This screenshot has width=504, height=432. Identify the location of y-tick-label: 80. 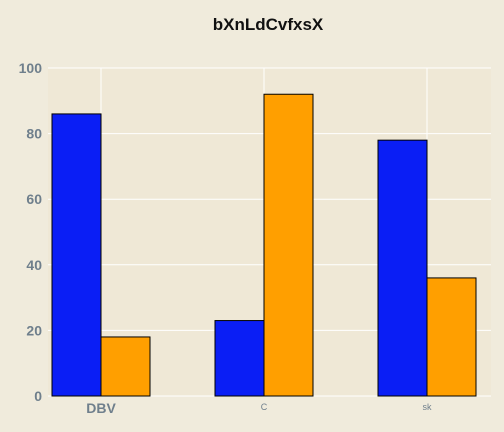
(34, 134).